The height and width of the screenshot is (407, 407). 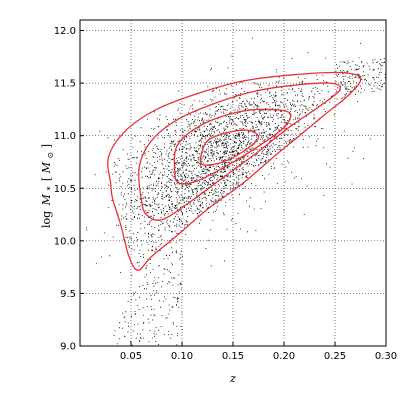 What do you see at coordinates (65, 136) in the screenshot?
I see `y-tick-label: 11.0` at bounding box center [65, 136].